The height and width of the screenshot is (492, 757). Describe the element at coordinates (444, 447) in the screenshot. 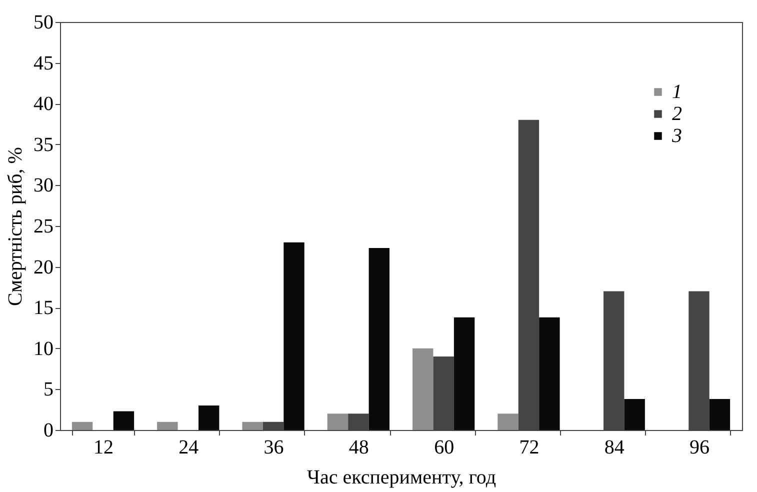

I see `x-tick-label: 60` at that location.